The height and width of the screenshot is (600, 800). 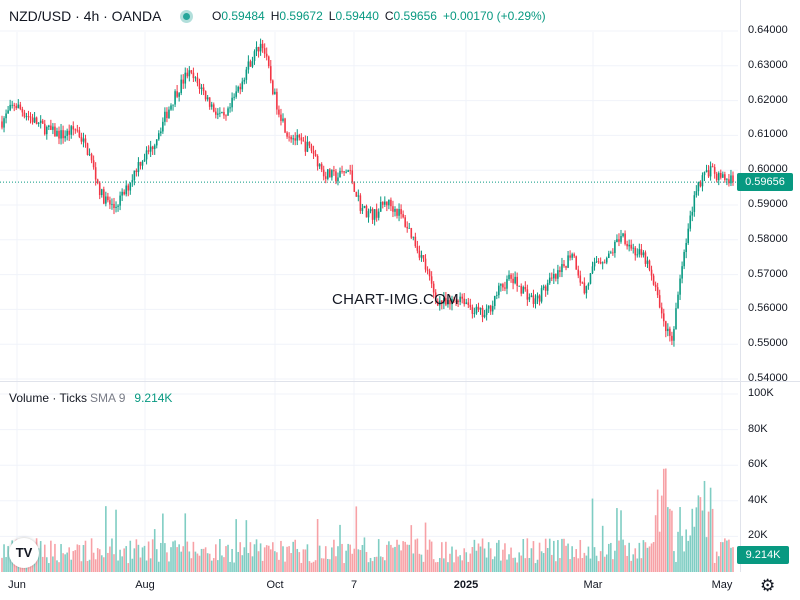 What do you see at coordinates (768, 308) in the screenshot?
I see `price-tick-label: 0.56000` at bounding box center [768, 308].